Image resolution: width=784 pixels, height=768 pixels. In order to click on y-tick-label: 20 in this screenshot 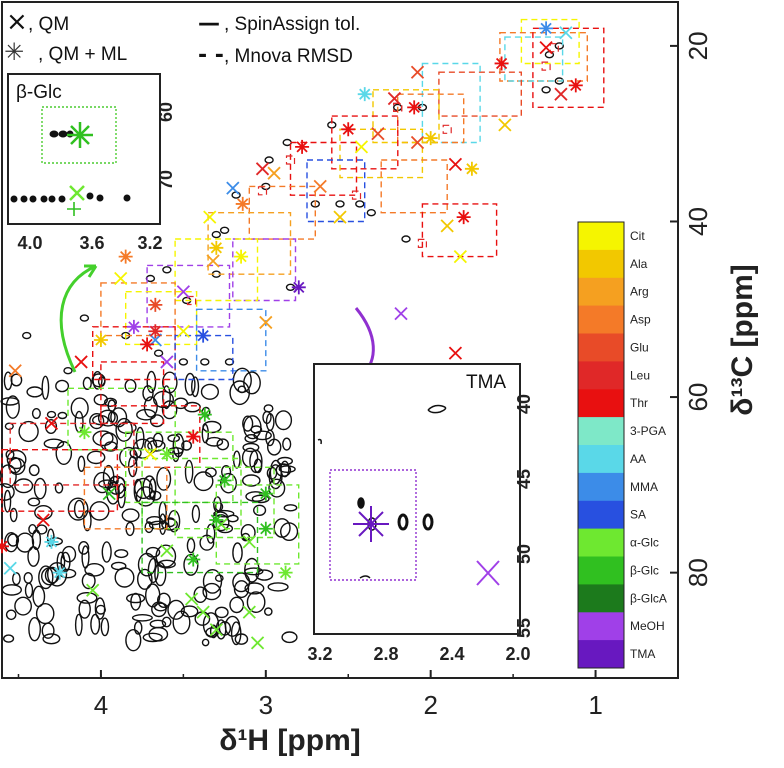, I will do `click(698, 45)`.